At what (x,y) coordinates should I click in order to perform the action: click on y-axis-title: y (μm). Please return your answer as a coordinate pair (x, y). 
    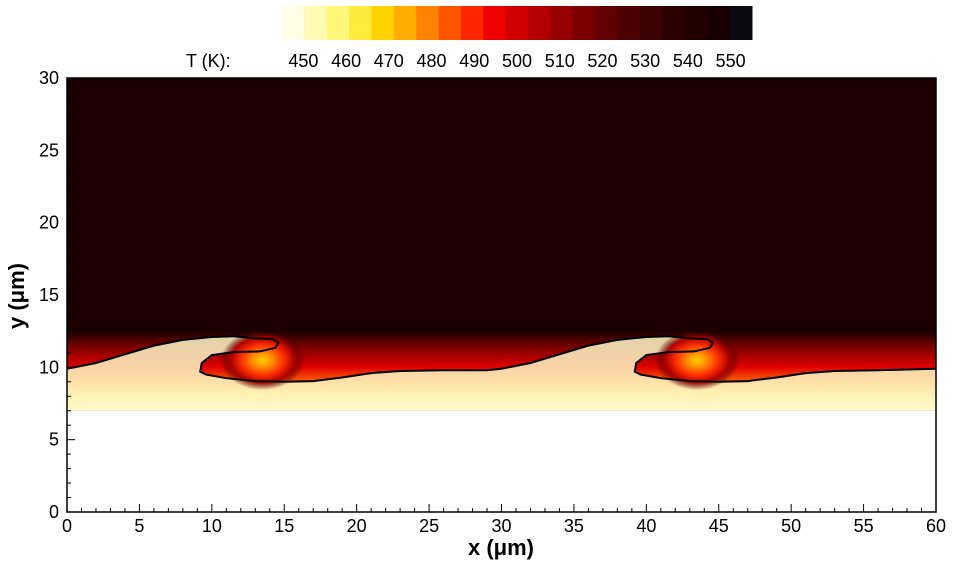
    Looking at the image, I should click on (16, 296).